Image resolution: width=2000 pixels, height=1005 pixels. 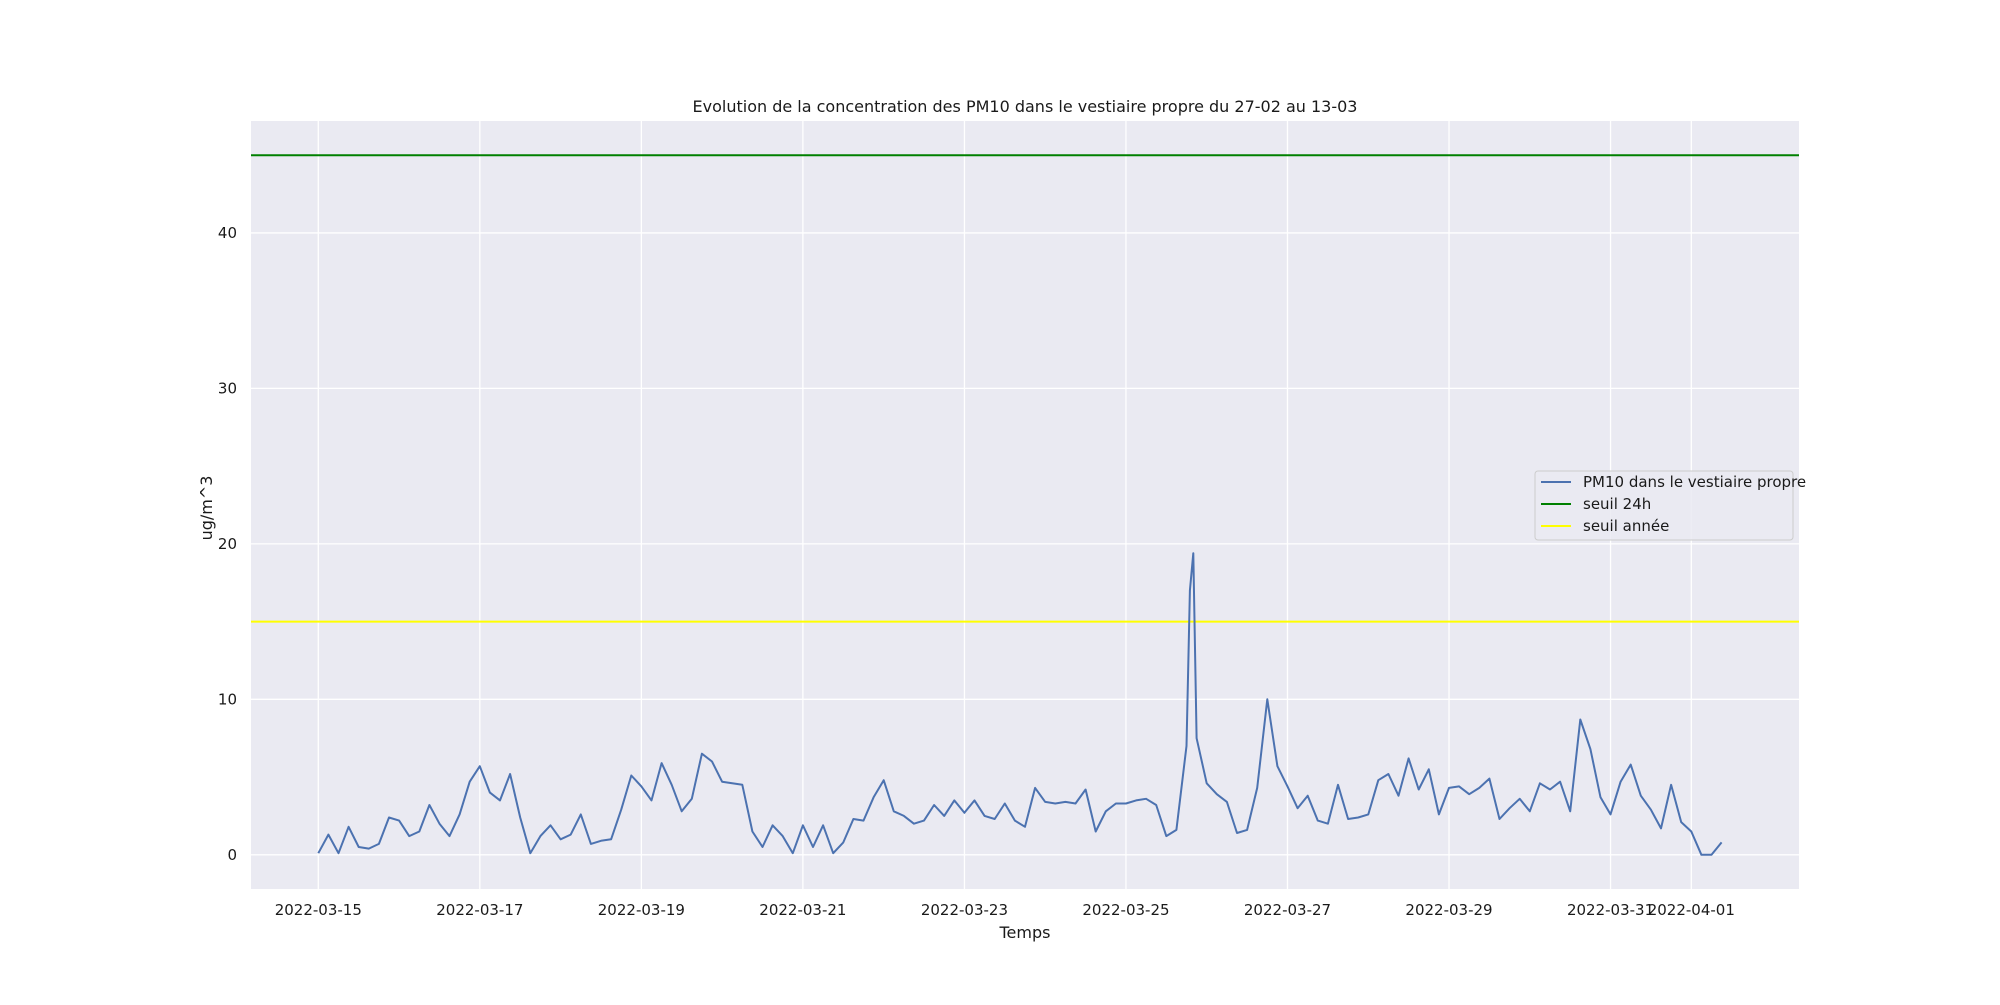 What do you see at coordinates (227, 233) in the screenshot?
I see `y-tick-label: 40` at bounding box center [227, 233].